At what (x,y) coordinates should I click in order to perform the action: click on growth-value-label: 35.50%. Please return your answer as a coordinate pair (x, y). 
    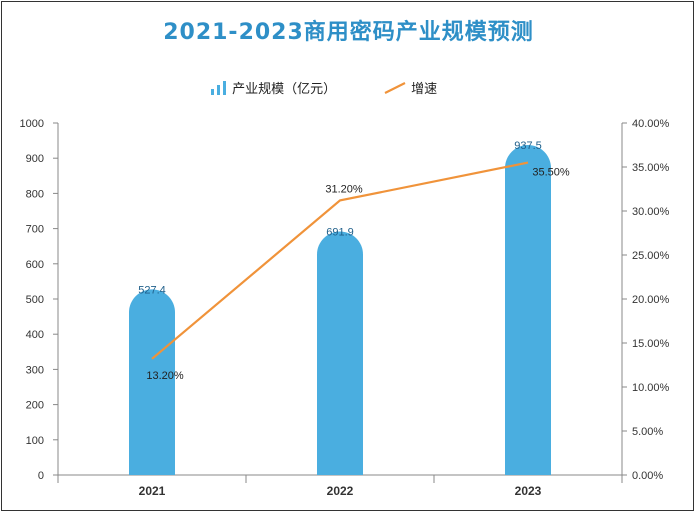
    Looking at the image, I should click on (551, 173).